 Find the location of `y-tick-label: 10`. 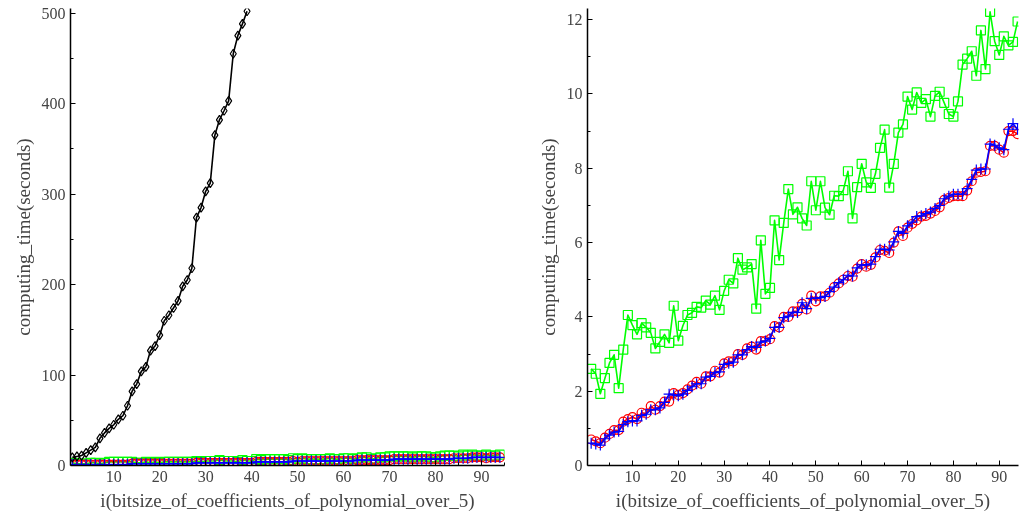

y-tick-label: 10 is located at coordinates (574, 94).